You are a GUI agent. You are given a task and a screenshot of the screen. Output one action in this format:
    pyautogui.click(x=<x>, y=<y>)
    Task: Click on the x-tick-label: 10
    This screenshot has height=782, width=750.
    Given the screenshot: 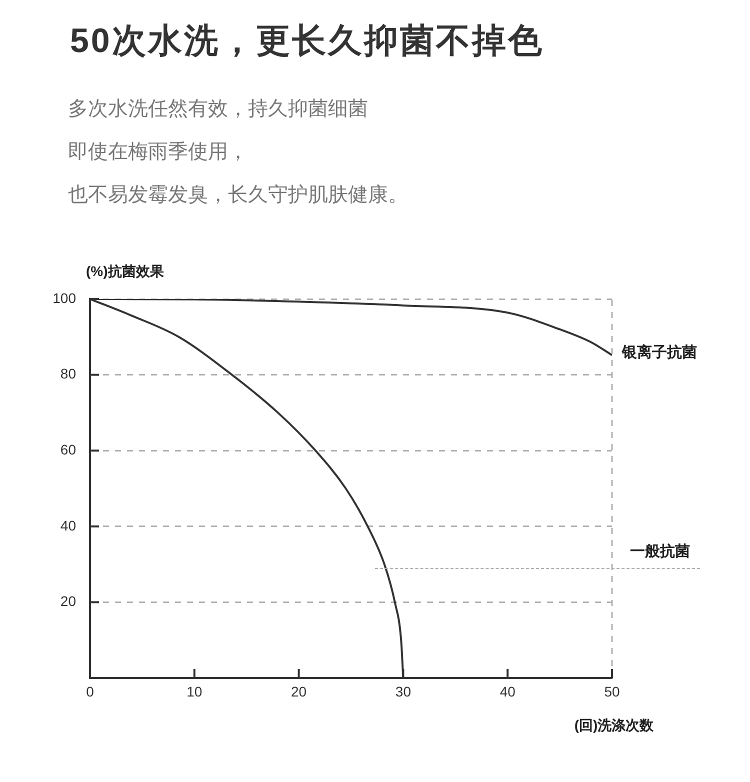 What is the action you would take?
    pyautogui.click(x=194, y=691)
    